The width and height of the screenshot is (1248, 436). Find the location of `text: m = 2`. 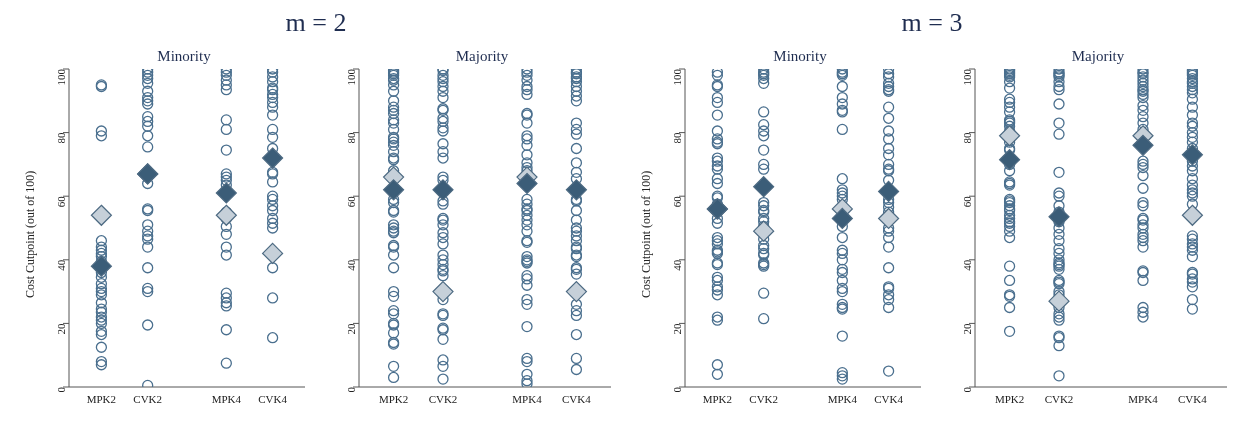

text: m = 2 is located at coordinates (316, 22).